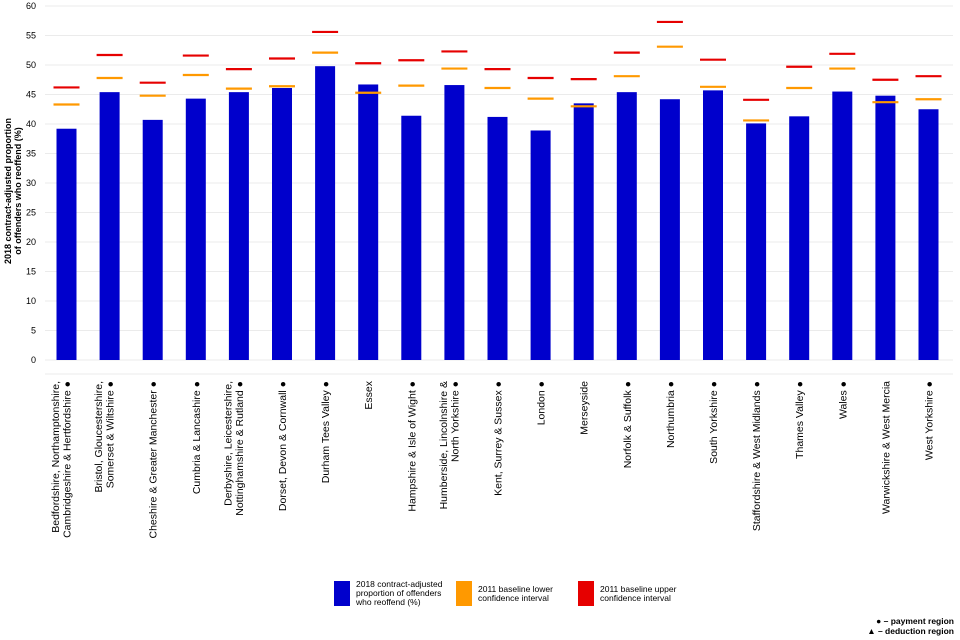 The image size is (960, 640). I want to click on category-label-line: Norfolk & Suffolk ●, so click(628, 424).